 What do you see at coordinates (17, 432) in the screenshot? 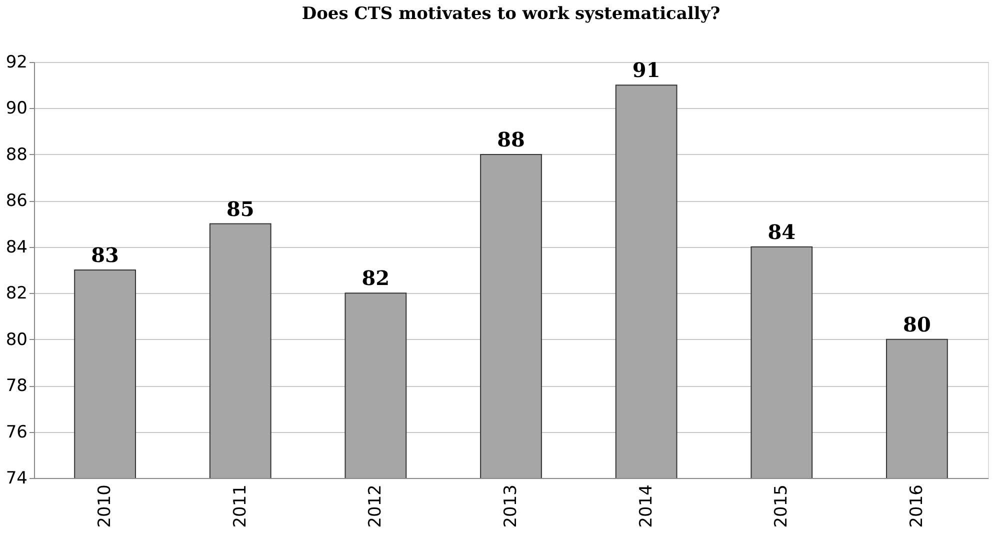
I see `y-tick-label: 76` at bounding box center [17, 432].